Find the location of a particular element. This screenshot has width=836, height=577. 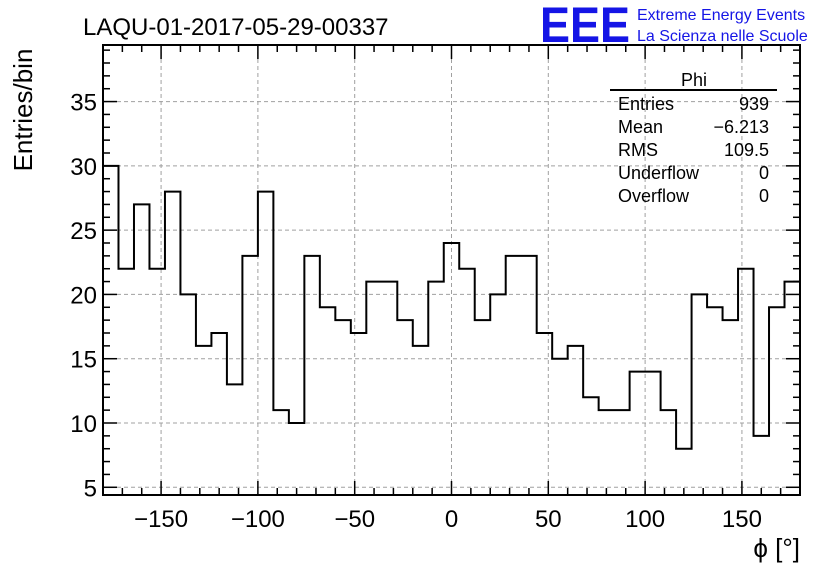

x-tick-label: 0 is located at coordinates (451, 519).